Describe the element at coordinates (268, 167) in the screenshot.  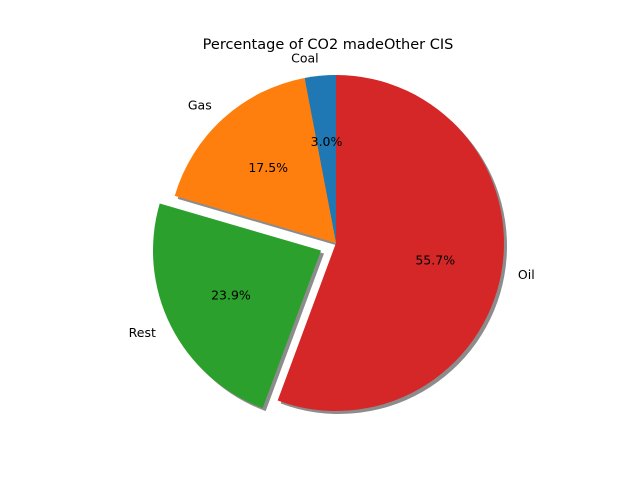
I see `pct-label-gas: 17.5%` at that location.